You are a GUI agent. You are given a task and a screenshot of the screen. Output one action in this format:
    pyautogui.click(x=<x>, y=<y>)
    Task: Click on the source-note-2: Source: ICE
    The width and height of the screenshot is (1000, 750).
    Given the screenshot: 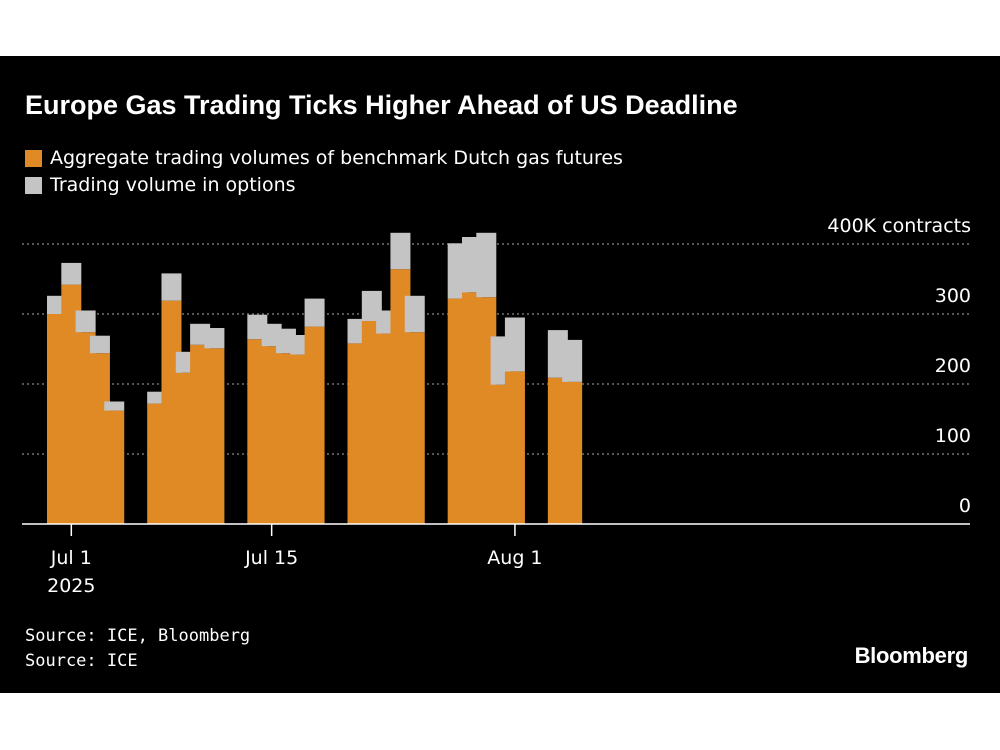 What is the action you would take?
    pyautogui.click(x=81, y=661)
    